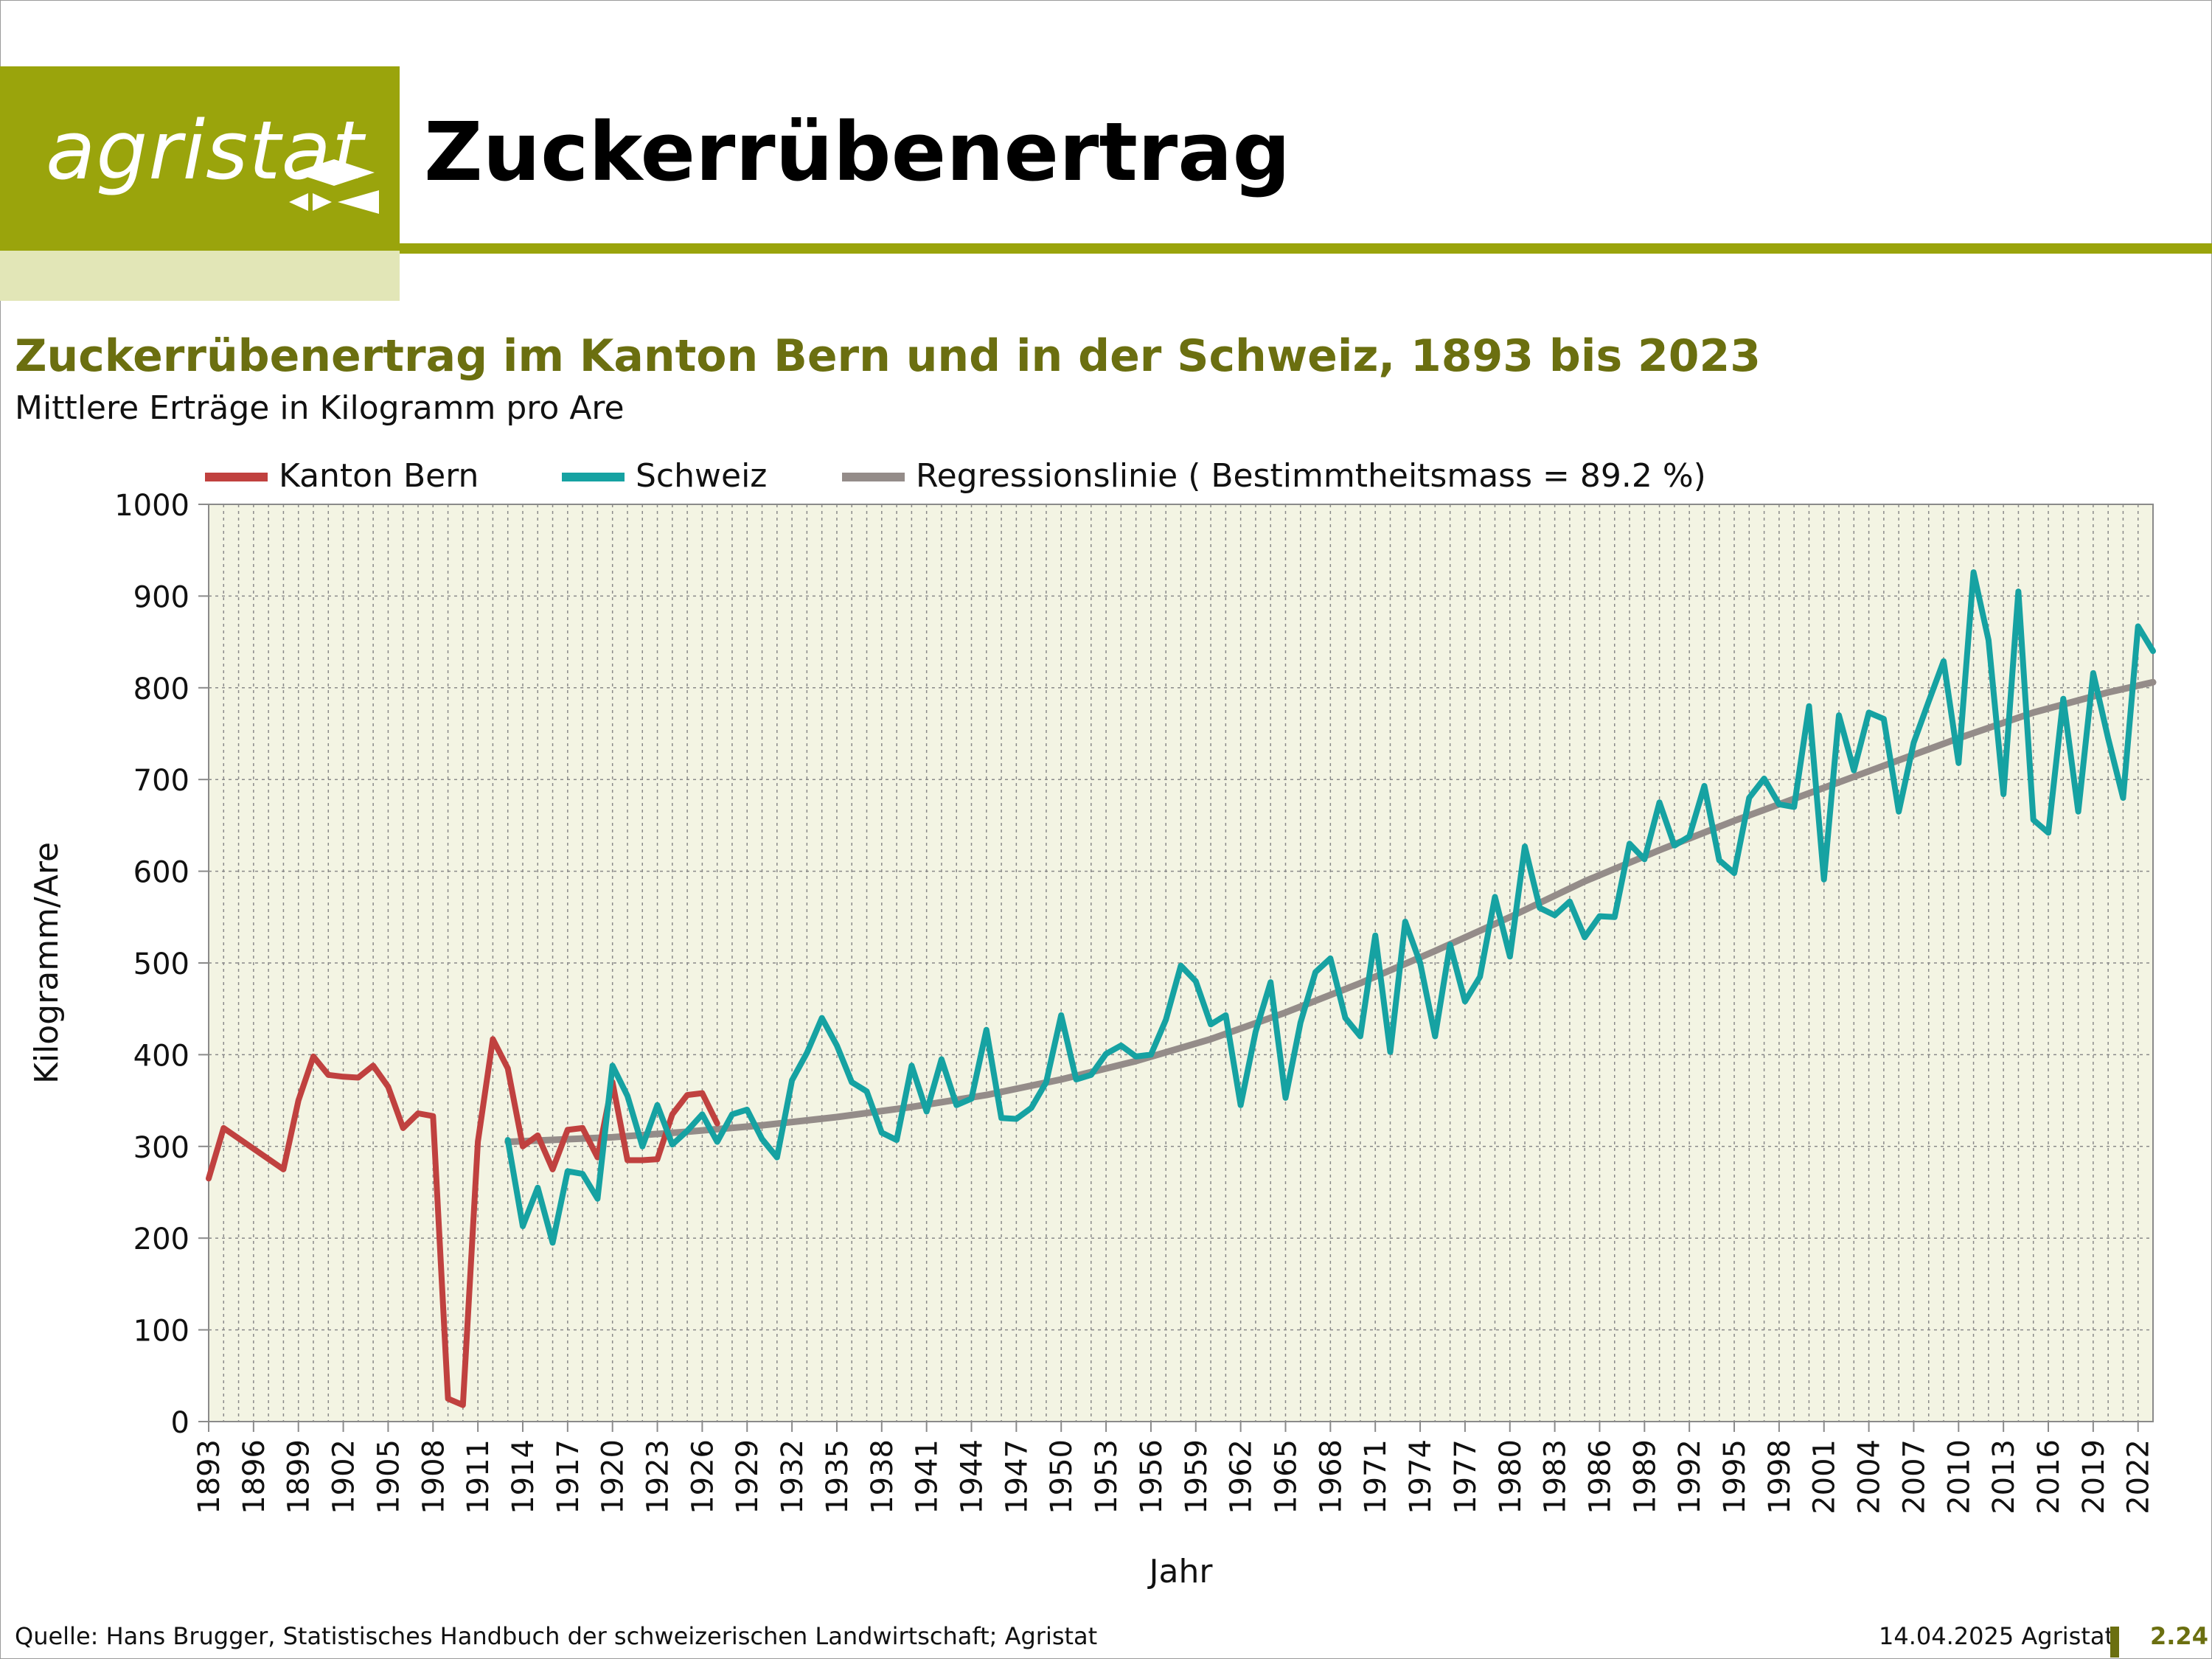  I want to click on x-axis-label: Jahr, so click(1180, 1571).